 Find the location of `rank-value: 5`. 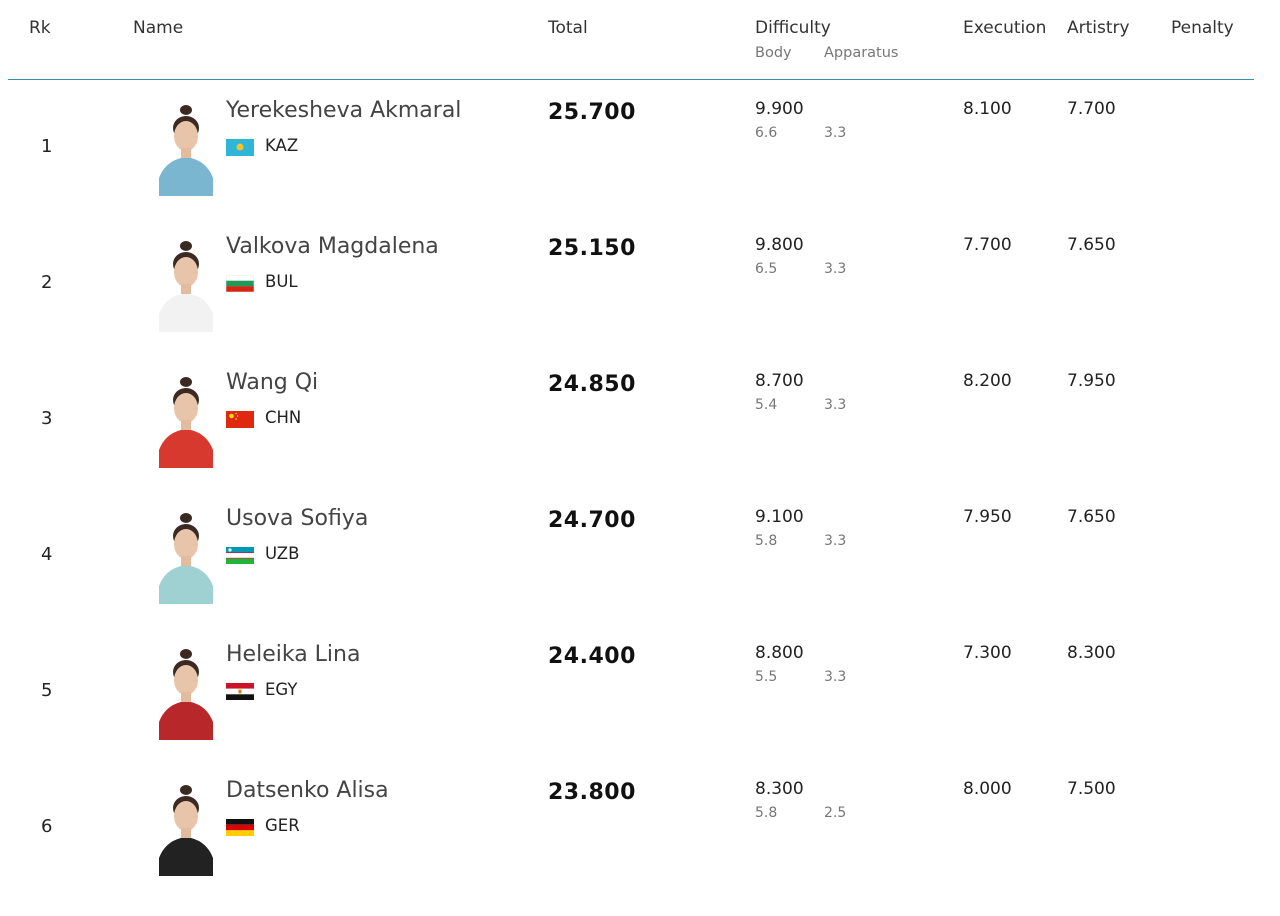

rank-value: 5 is located at coordinates (47, 690).